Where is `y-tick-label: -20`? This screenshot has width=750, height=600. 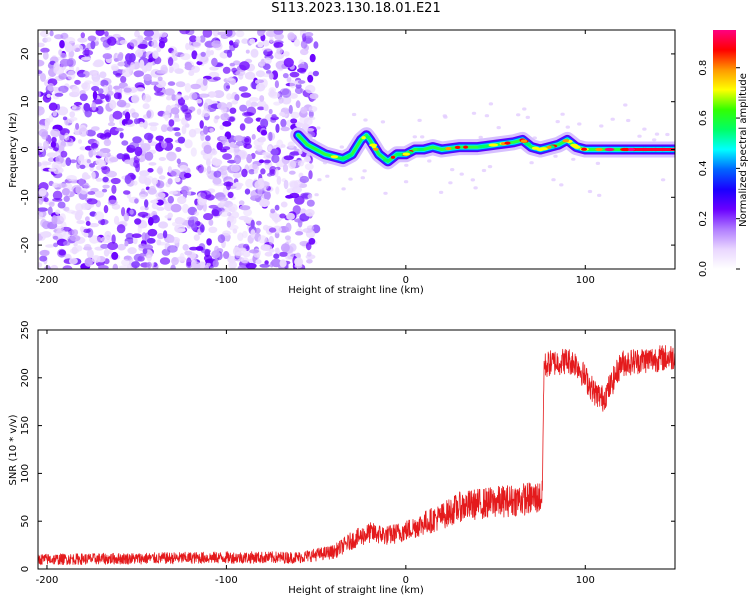 y-tick-label: -20 is located at coordinates (25, 245).